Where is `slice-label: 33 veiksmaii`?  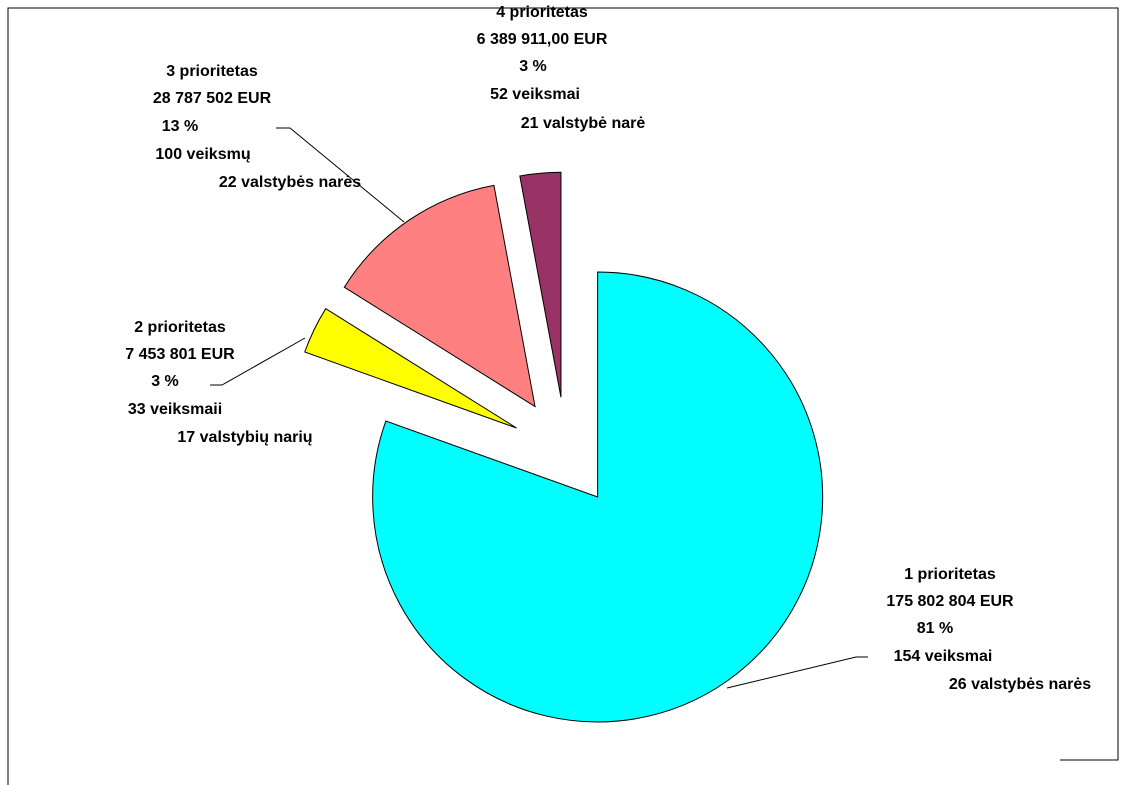 slice-label: 33 veiksmaii is located at coordinates (175, 409).